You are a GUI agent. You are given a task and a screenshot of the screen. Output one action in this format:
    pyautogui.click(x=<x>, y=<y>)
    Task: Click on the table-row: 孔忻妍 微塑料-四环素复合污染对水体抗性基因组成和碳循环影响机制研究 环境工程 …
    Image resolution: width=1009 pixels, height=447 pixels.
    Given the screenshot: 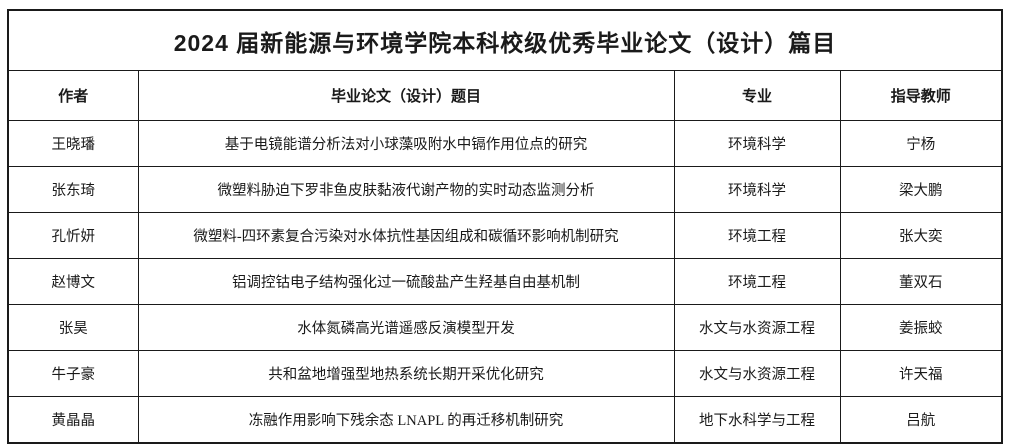 What is the action you would take?
    pyautogui.click(x=505, y=235)
    